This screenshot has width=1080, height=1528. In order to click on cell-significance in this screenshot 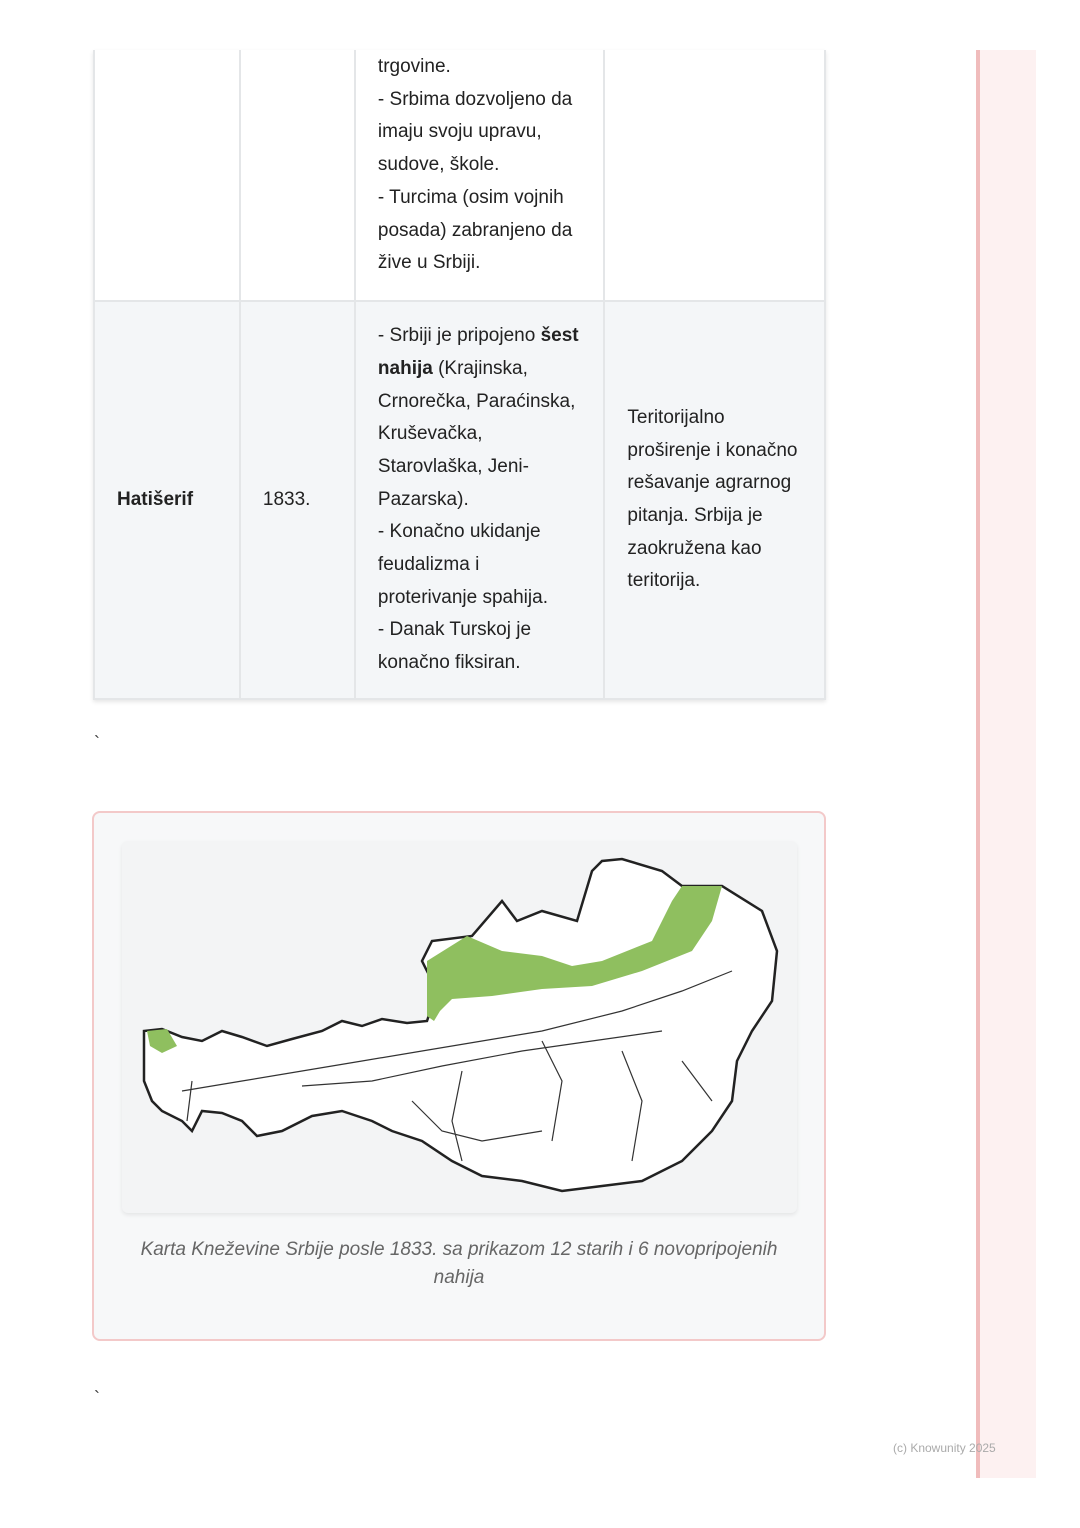, I will do `click(714, 176)`.